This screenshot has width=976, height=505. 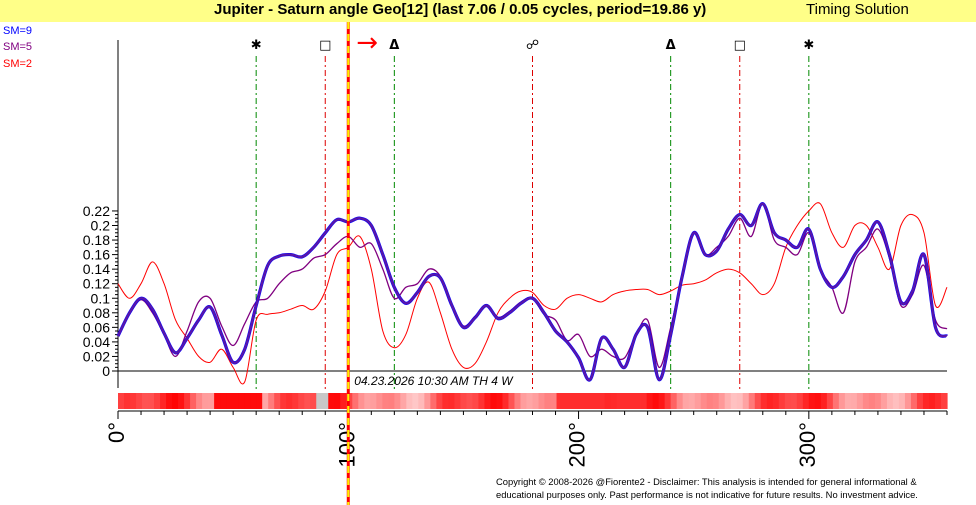 I want to click on y-tick-label: 0, so click(x=106, y=371).